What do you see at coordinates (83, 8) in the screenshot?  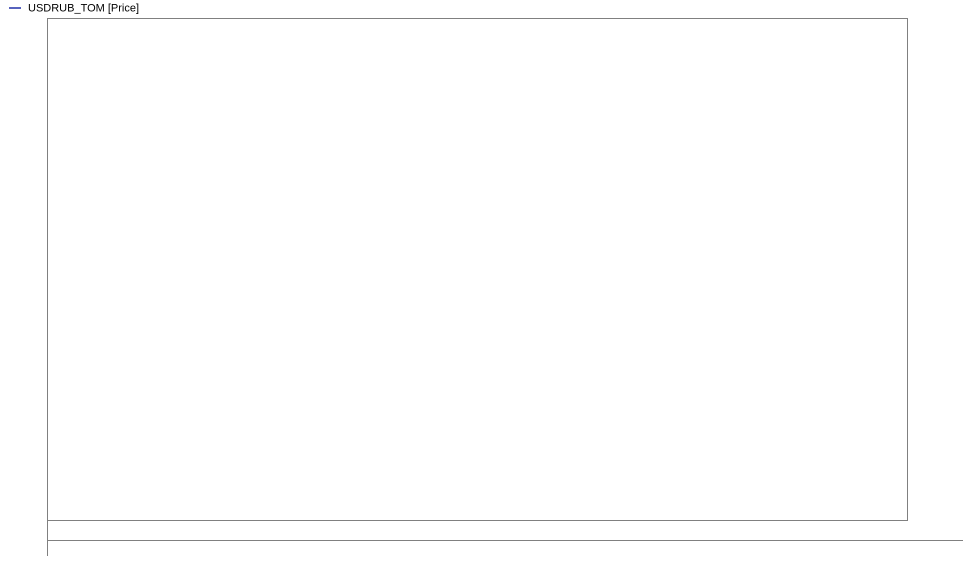 I see `legend-label: USDRUB_TOM [Price]` at bounding box center [83, 8].